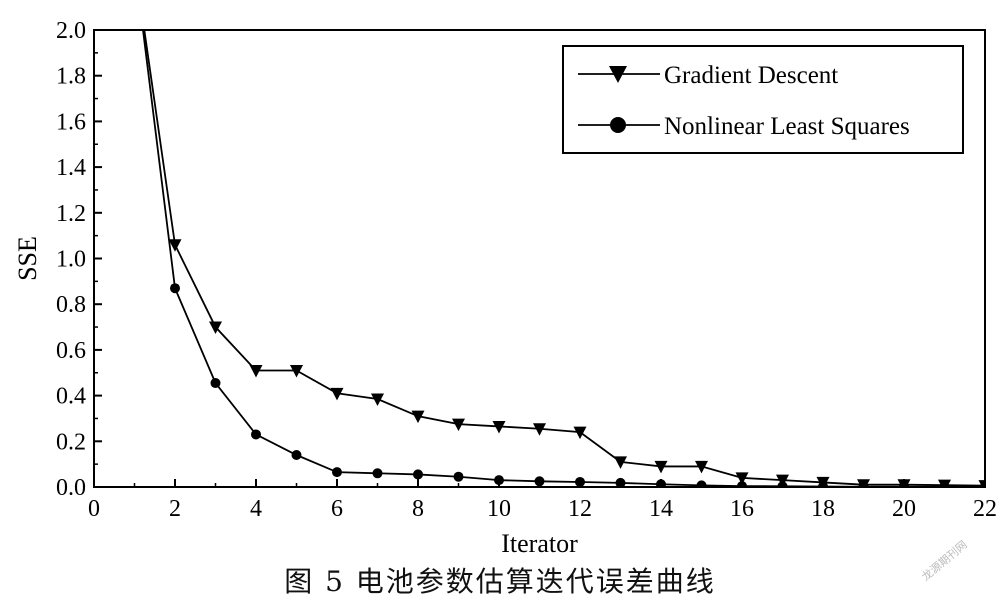  What do you see at coordinates (618, 125) in the screenshot?
I see `legend-marker-nonlinear-least-squares` at bounding box center [618, 125].